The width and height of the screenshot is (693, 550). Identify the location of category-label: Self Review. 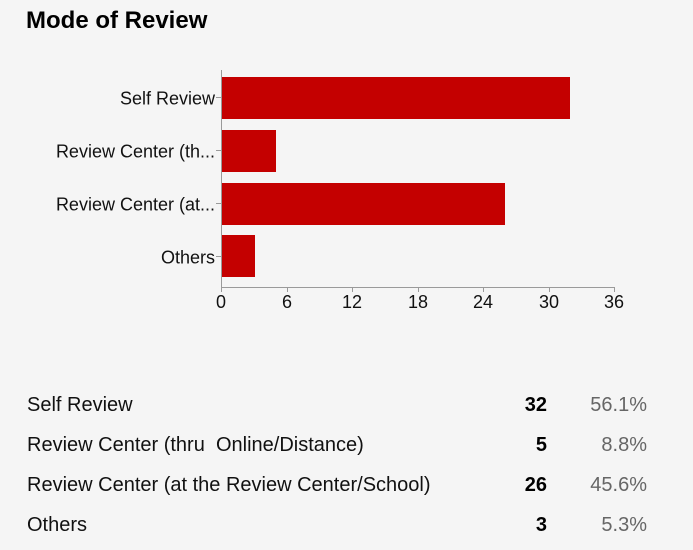
(167, 98).